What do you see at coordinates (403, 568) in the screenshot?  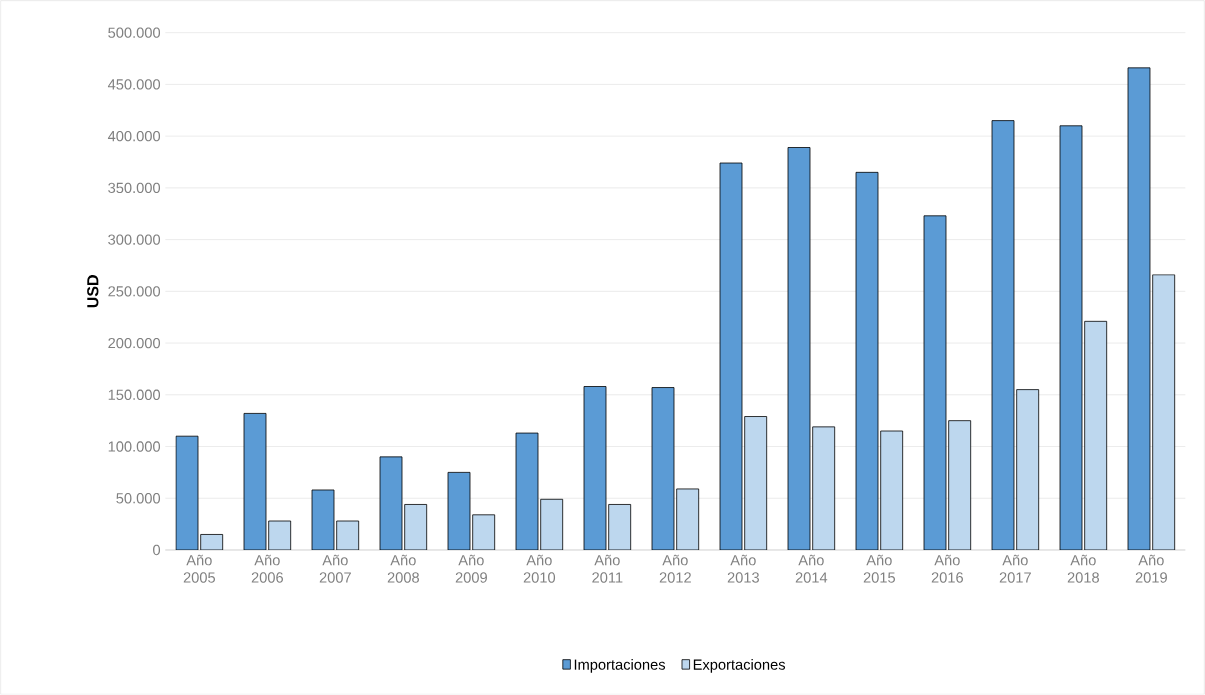 I see `x-tick-label: Año 2008` at bounding box center [403, 568].